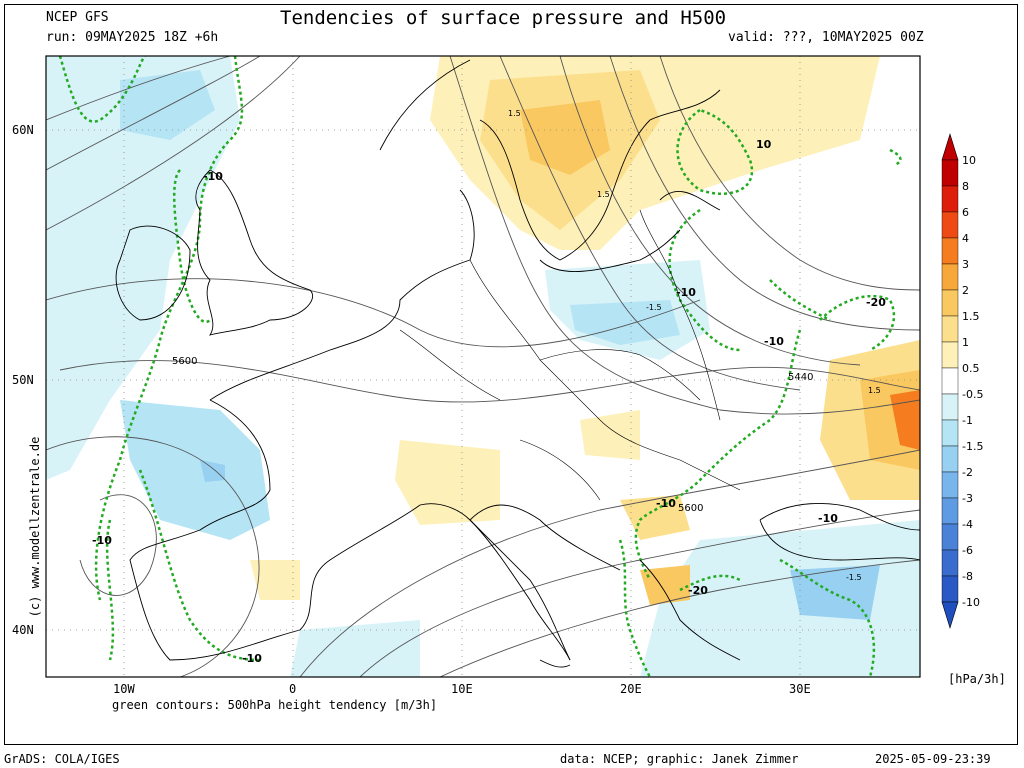  Describe the element at coordinates (23, 130) in the screenshot. I see `lat-label-60n: 60N` at that location.